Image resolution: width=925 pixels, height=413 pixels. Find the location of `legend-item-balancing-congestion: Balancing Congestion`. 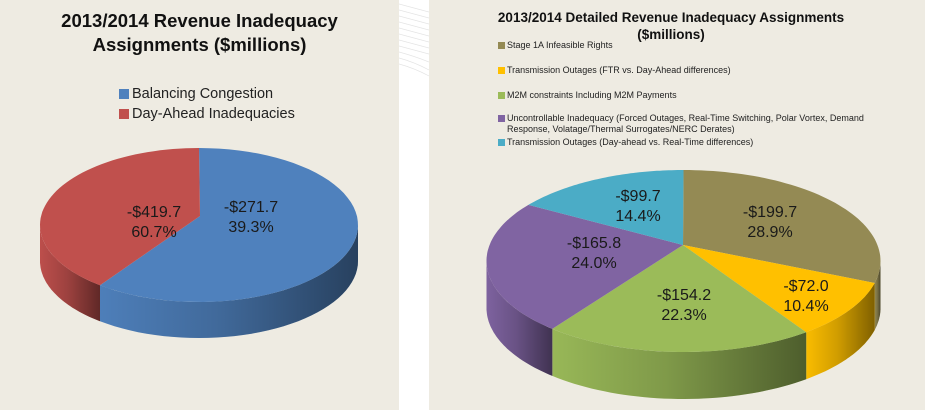

legend-item-balancing-congestion: Balancing Congestion is located at coordinates (207, 94).